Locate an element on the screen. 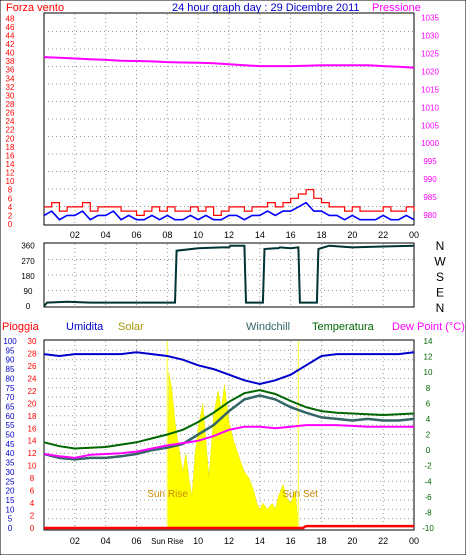 Image resolution: width=466 pixels, height=555 pixels. humidity-tick-label: 5 is located at coordinates (10, 519).